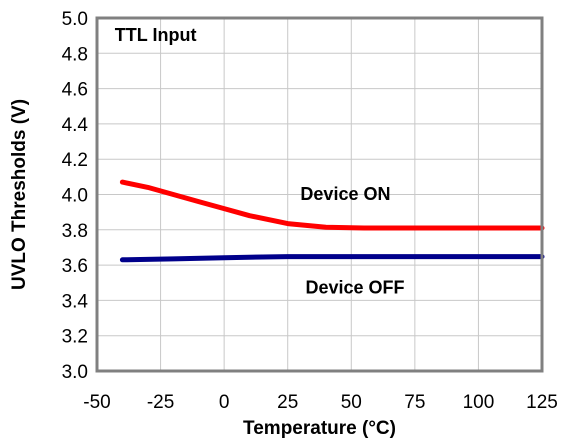 Image resolution: width=561 pixels, height=440 pixels. What do you see at coordinates (75, 160) in the screenshot?
I see `y-tick-label: 4.2` at bounding box center [75, 160].